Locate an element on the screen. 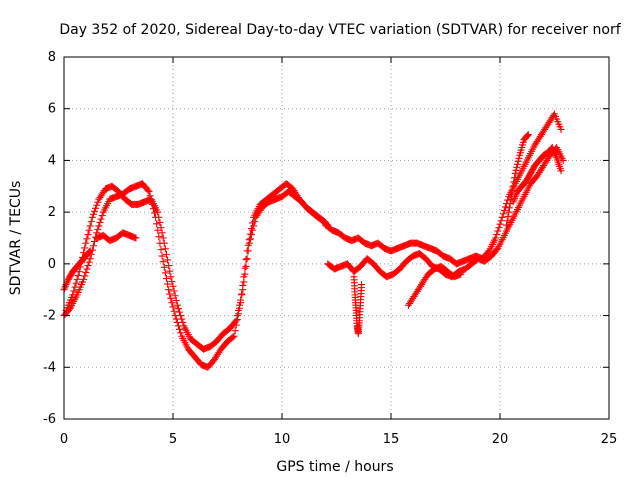 This screenshot has height=480, width=640. y-tick-label: 4 is located at coordinates (52, 160).